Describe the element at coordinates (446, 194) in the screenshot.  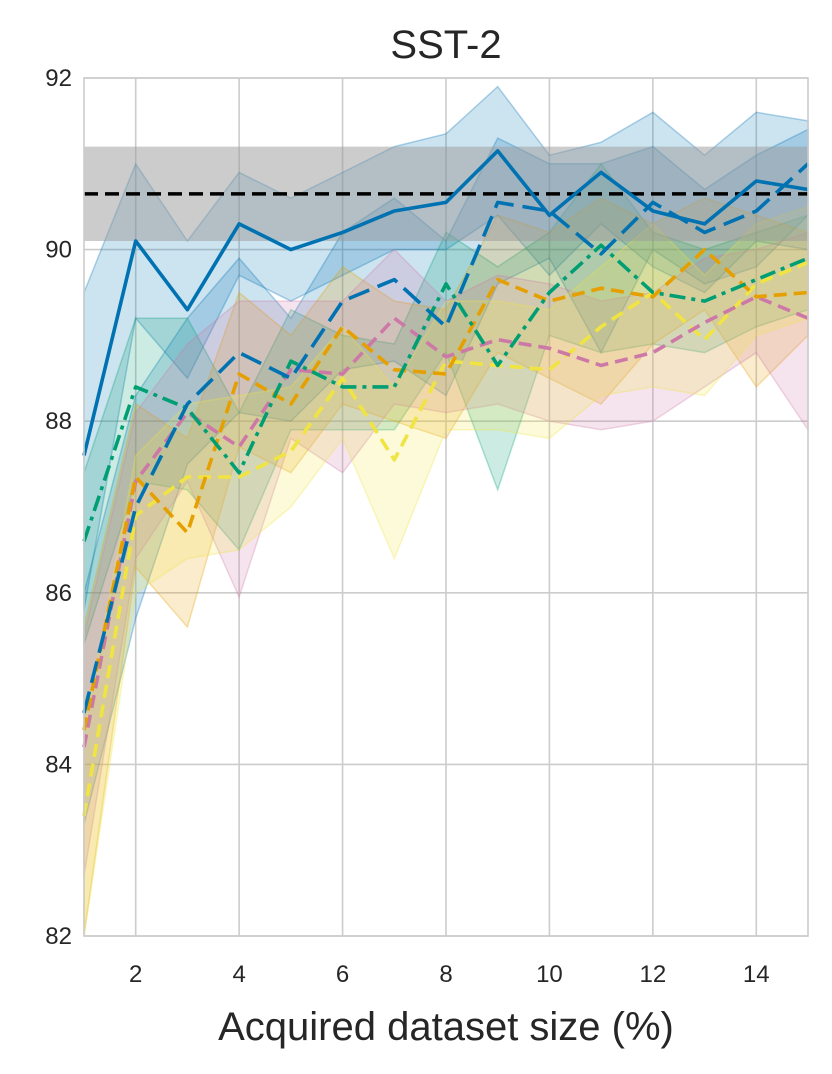
I see `reference-baseline` at that location.